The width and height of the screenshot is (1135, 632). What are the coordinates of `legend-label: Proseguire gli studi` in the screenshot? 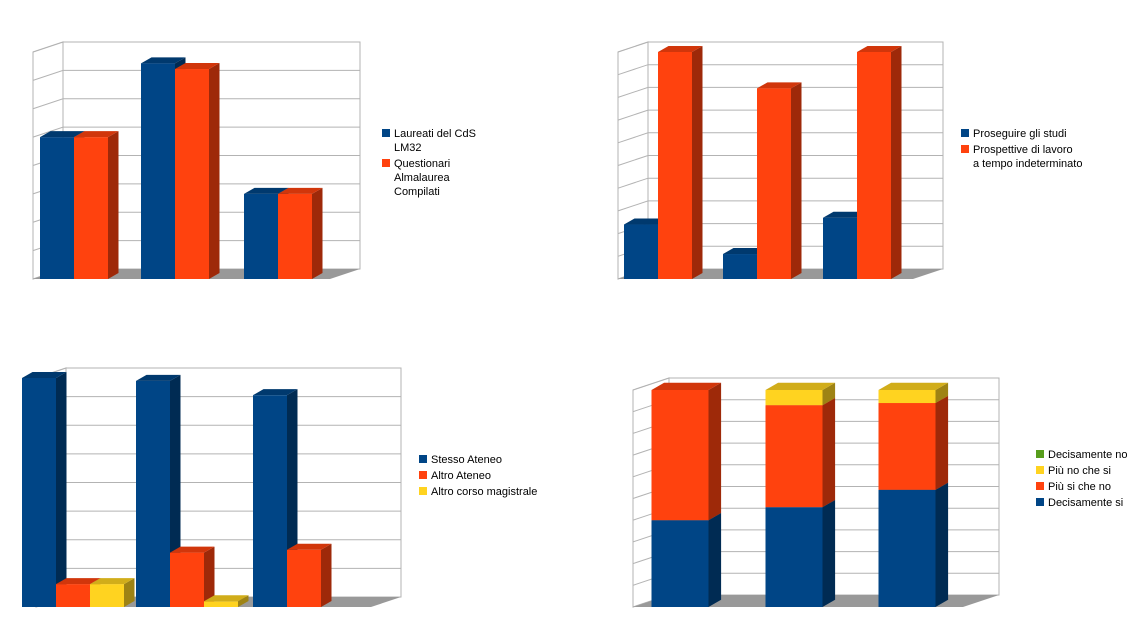 It's located at (1020, 134).